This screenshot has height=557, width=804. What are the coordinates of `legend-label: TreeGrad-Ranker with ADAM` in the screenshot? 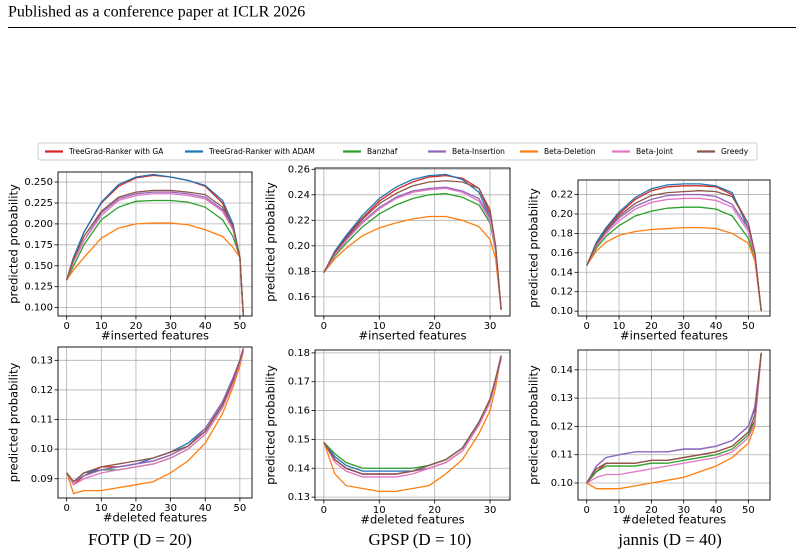 It's located at (261, 151).